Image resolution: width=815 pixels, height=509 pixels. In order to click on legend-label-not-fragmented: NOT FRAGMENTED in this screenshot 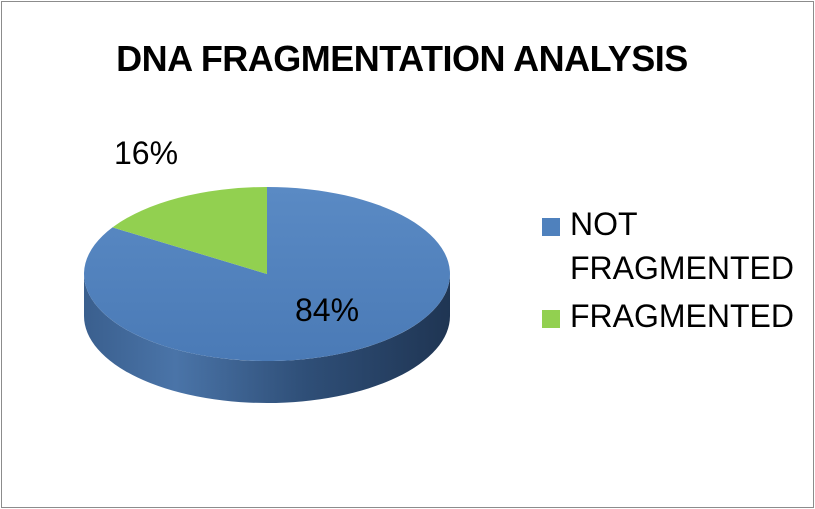, I will do `click(682, 246)`.